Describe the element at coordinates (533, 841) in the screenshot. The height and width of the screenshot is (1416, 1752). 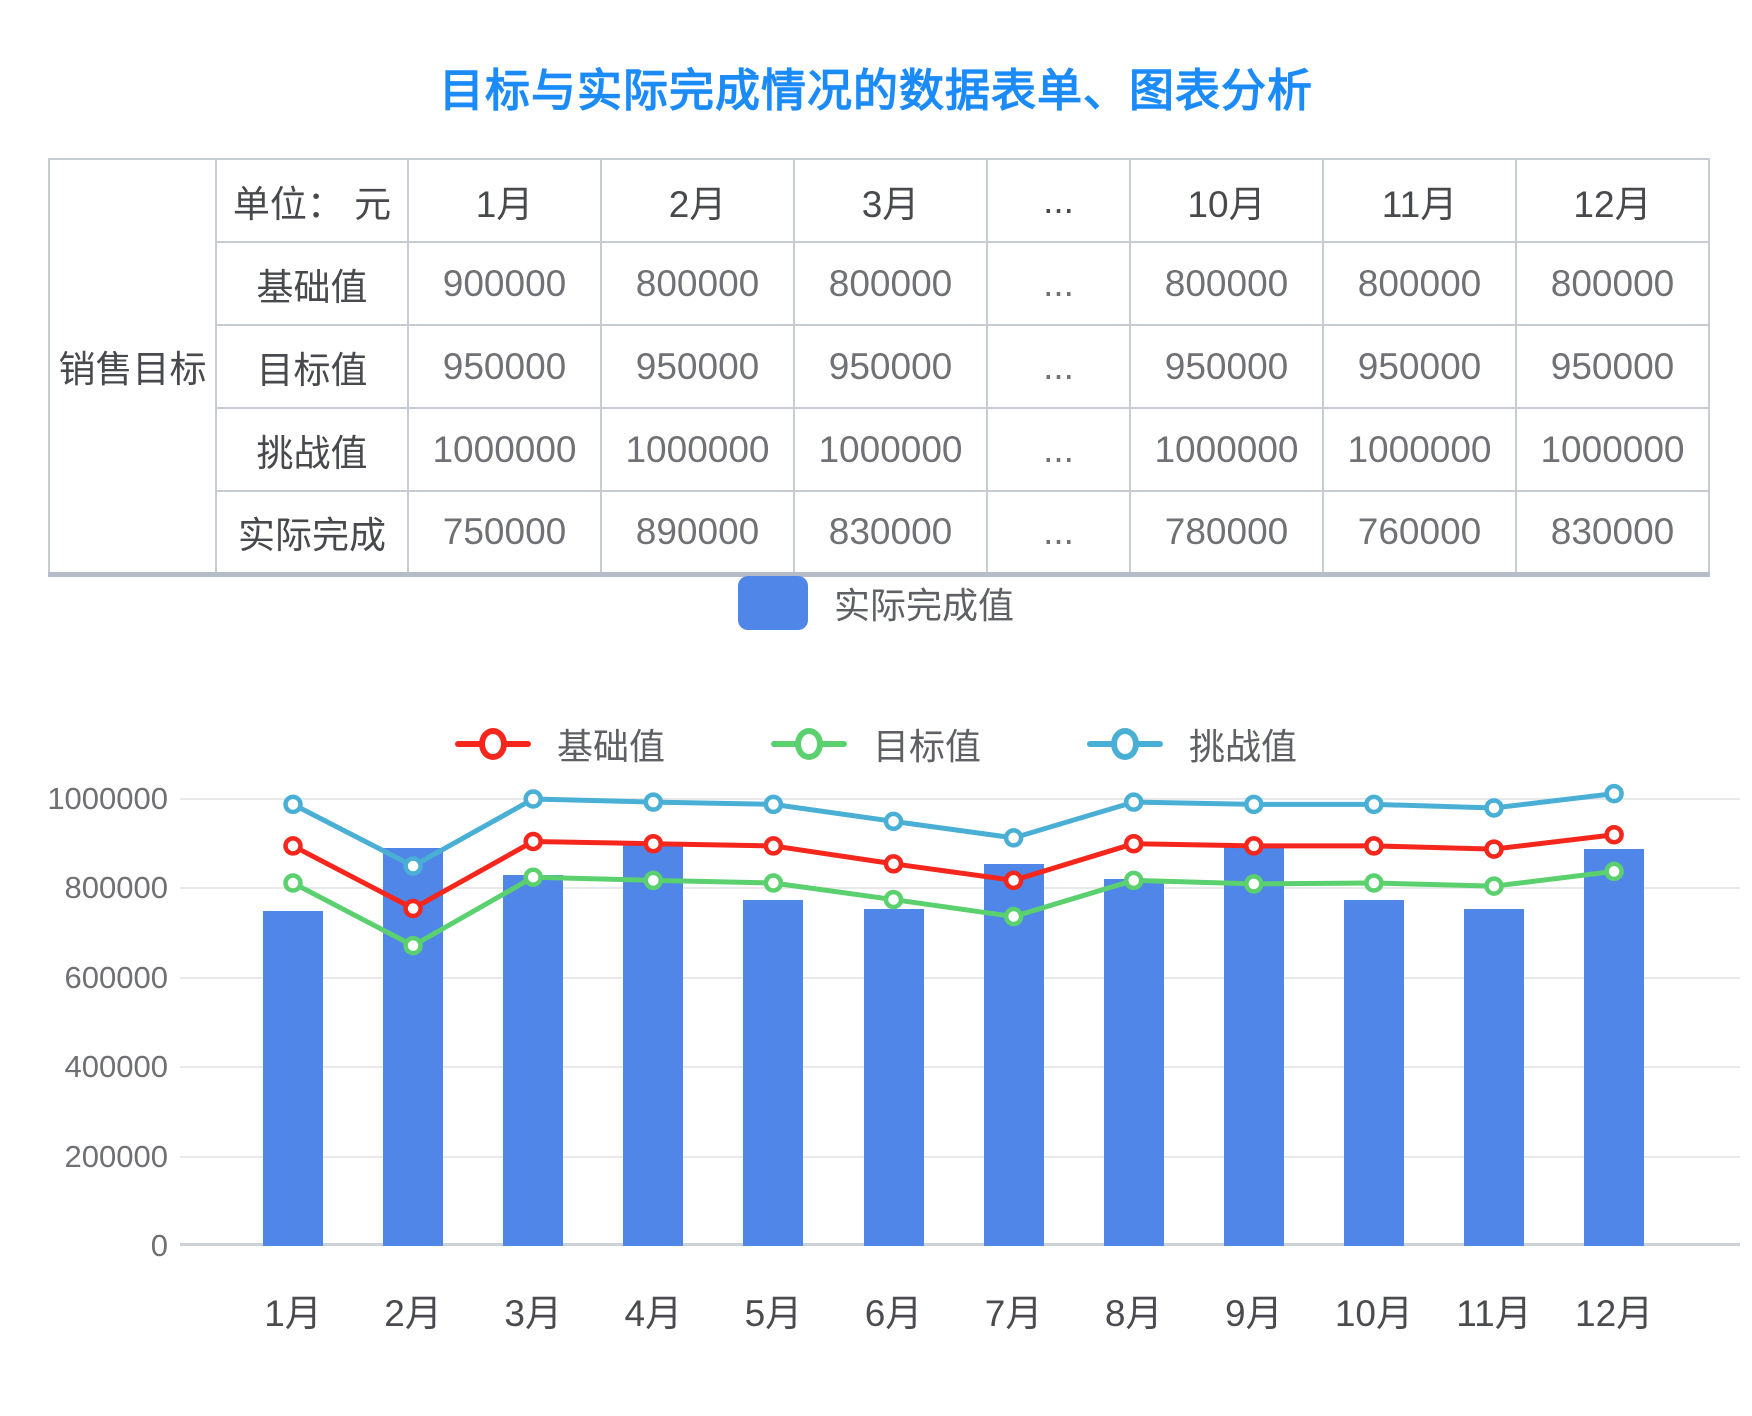
I see `point-基础值-3月` at that location.